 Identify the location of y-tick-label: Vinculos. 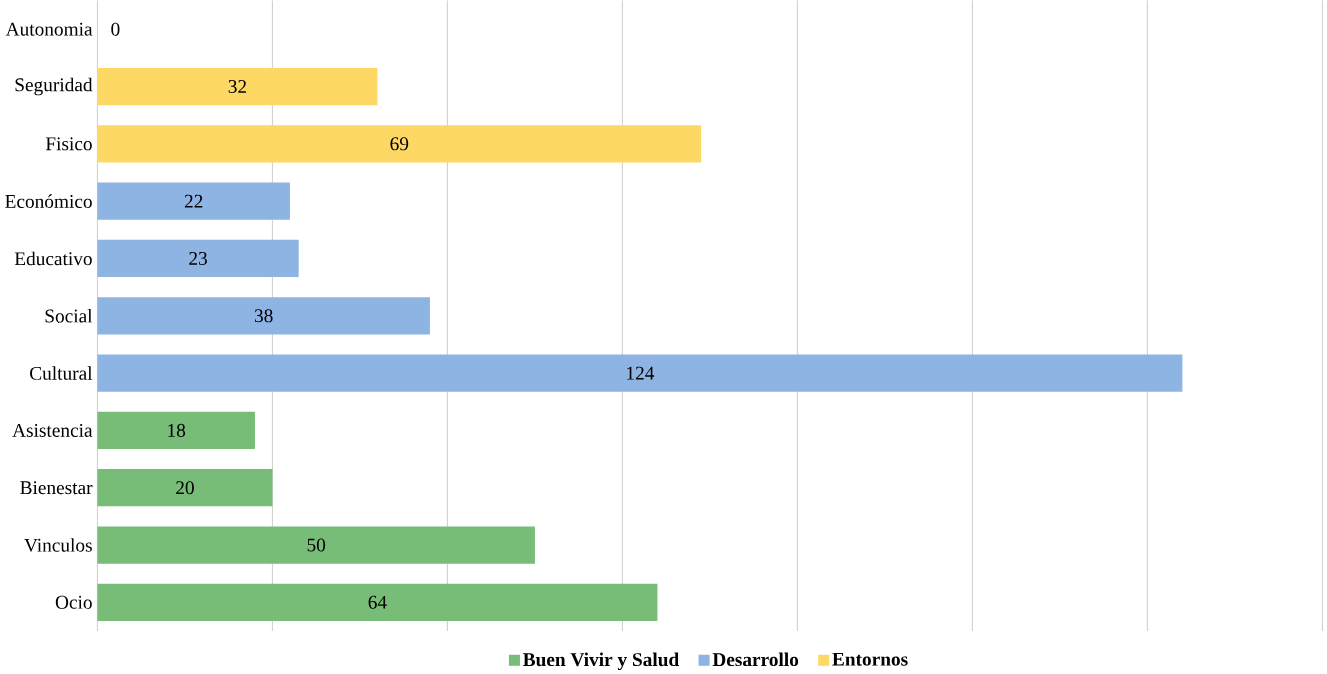
(58, 545).